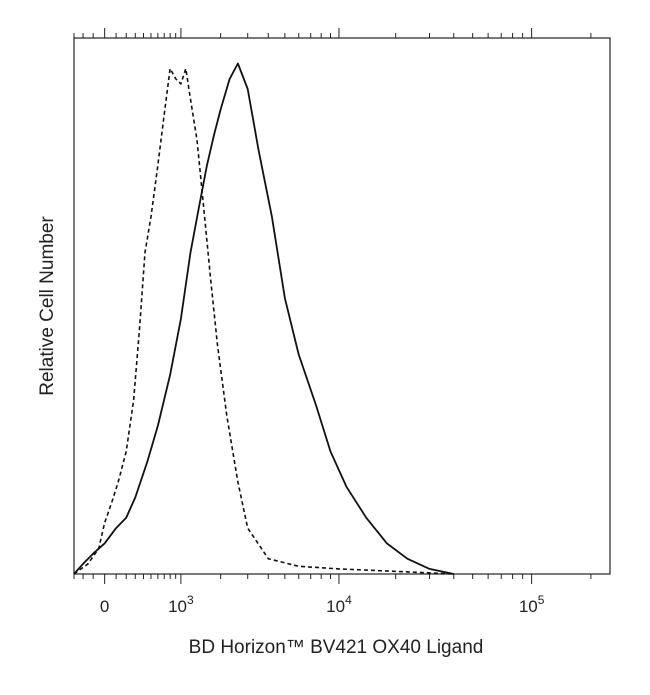 This screenshot has width=650, height=695. What do you see at coordinates (322, 604) in the screenshot?
I see `x-axis-tick-labels: 0 10³ 10⁴ 10⁵` at bounding box center [322, 604].